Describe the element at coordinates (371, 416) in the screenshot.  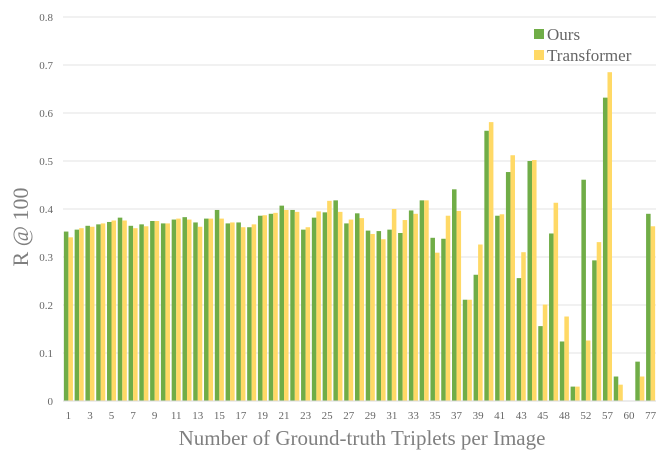
I see `x-tick-label: 29` at that location.